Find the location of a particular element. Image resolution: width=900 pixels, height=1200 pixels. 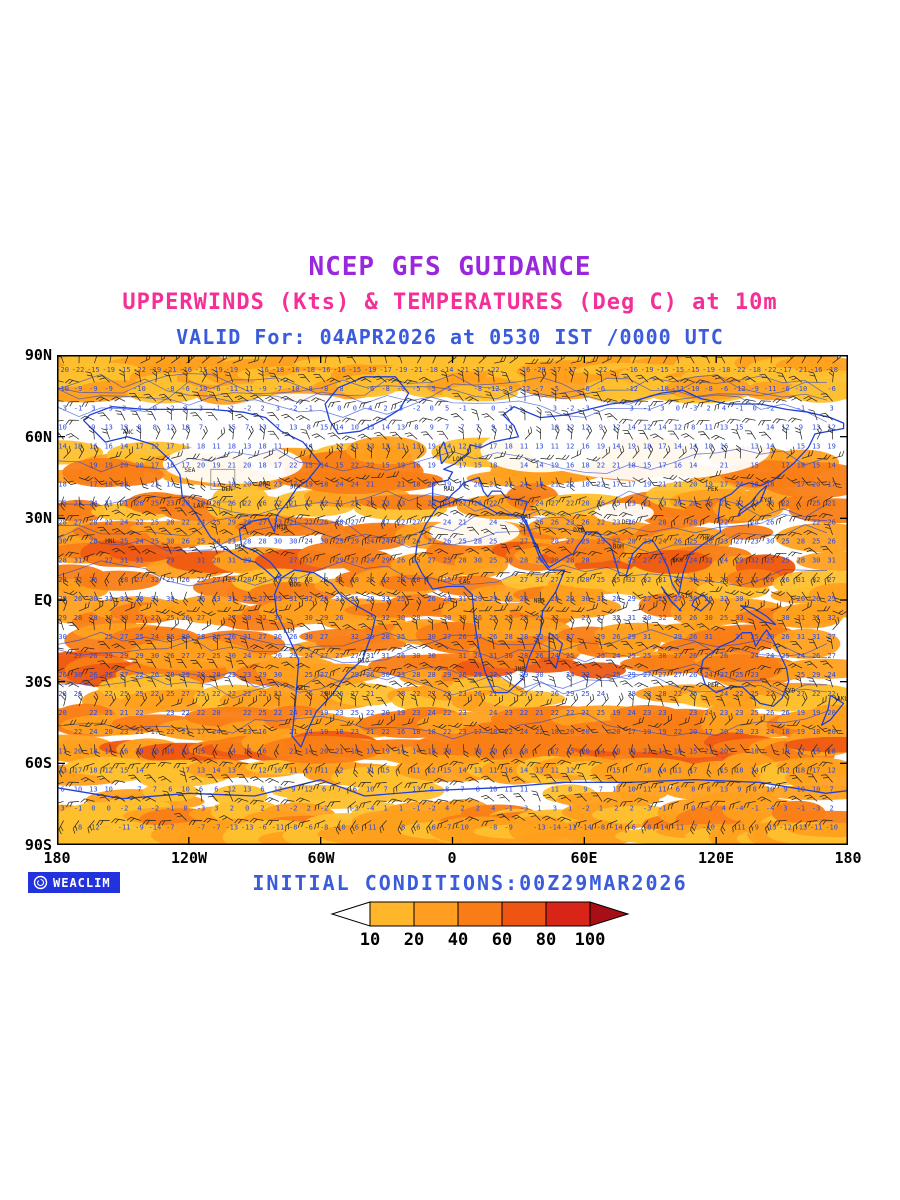

svg-text: 9 is located at coordinates (801, 427).